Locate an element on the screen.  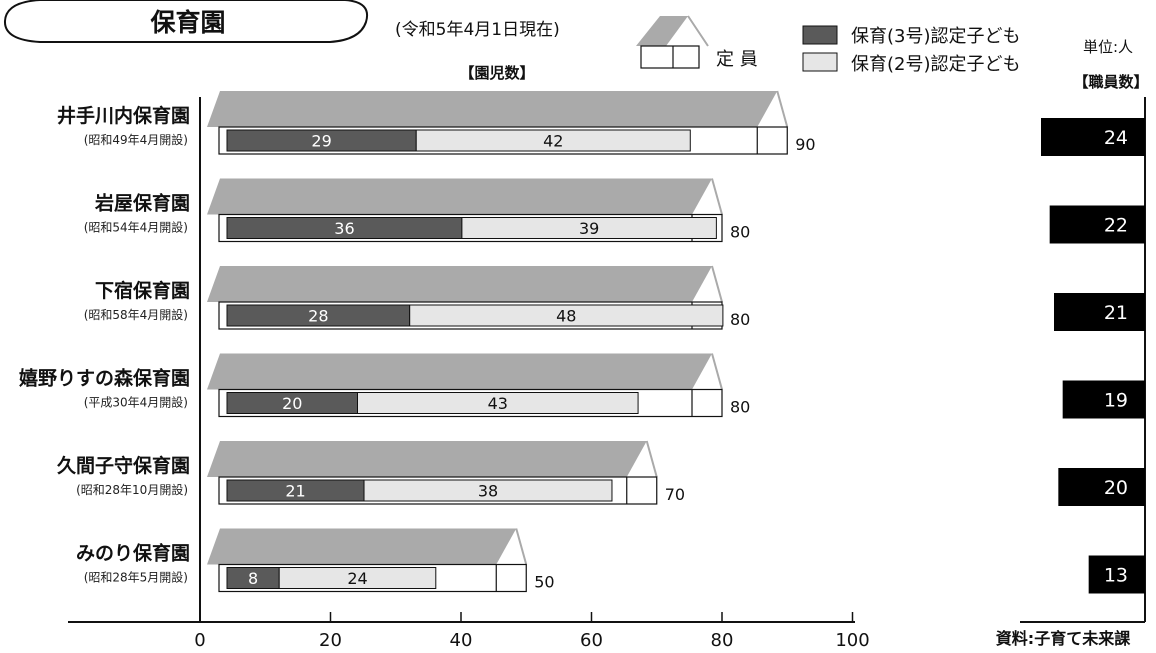
bar-series2-value: 43 is located at coordinates (498, 403).